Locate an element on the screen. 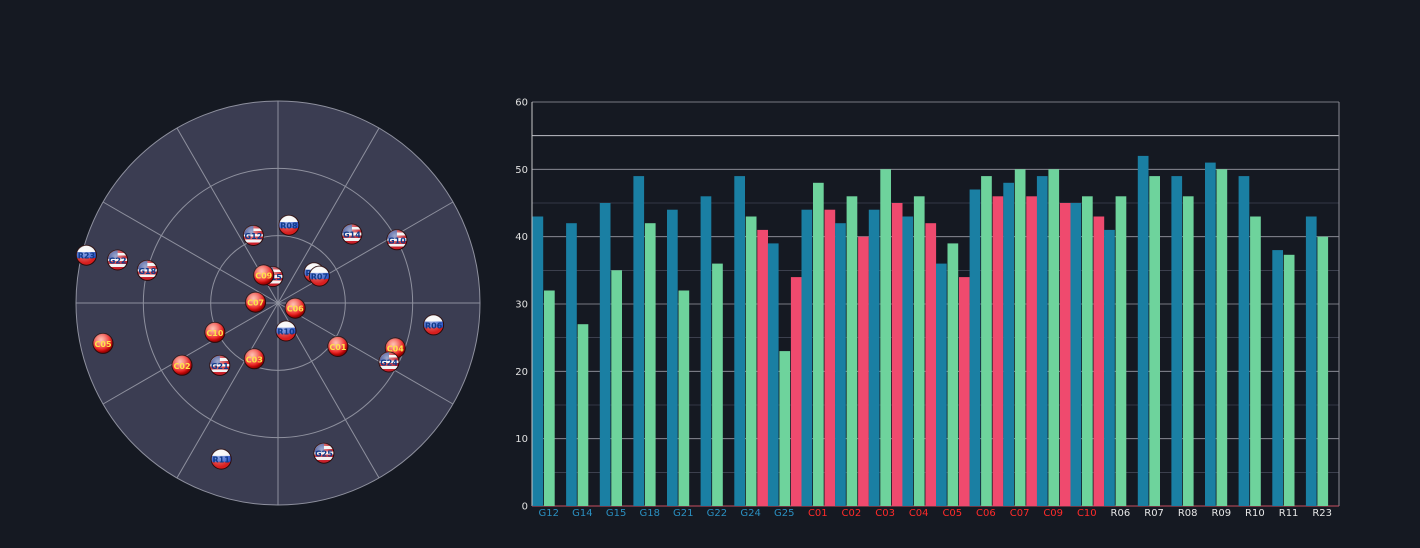 The height and width of the screenshot is (548, 1420). satellite-r23: R23 is located at coordinates (86, 255).